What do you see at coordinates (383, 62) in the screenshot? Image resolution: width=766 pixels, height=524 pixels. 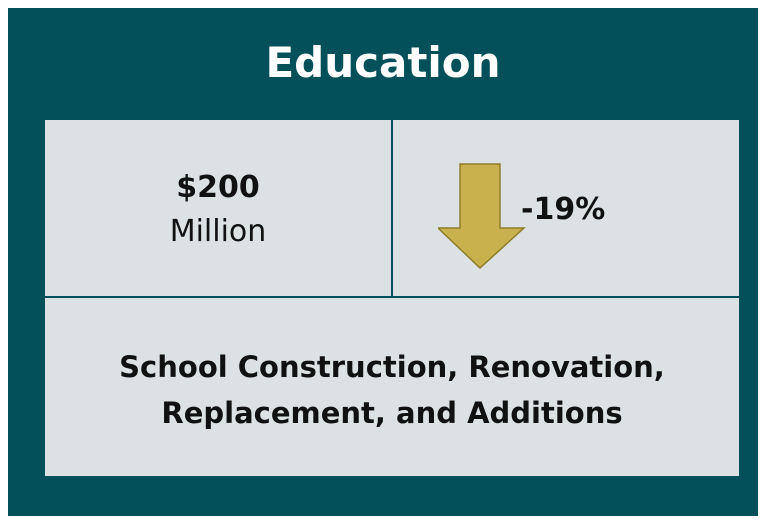 I see `title: Education` at bounding box center [383, 62].